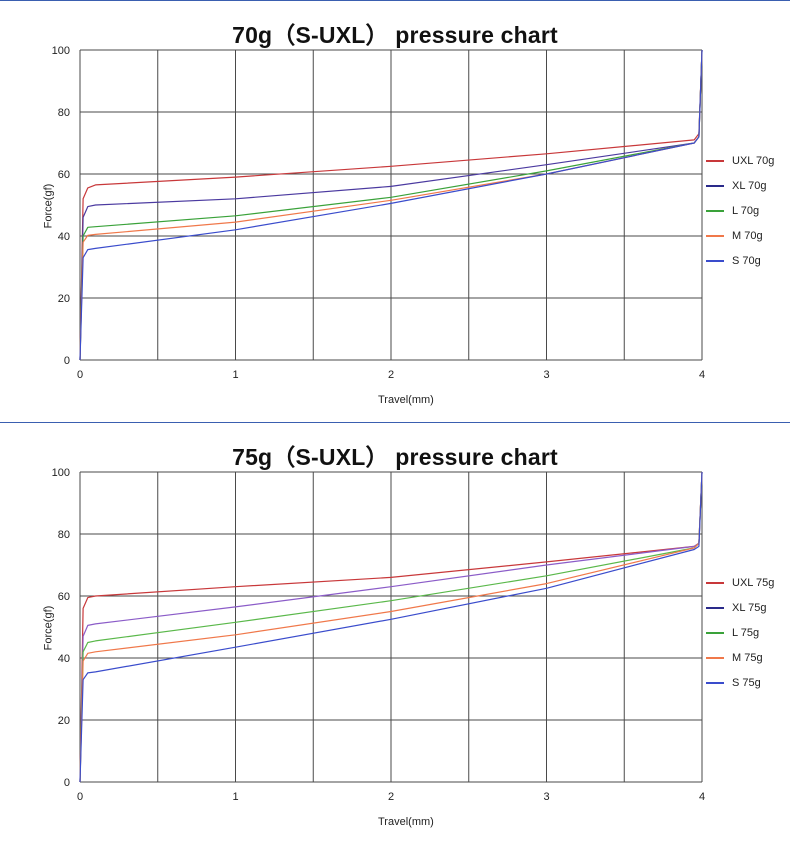 Image resolution: width=790 pixels, height=844 pixels. What do you see at coordinates (749, 185) in the screenshot?
I see `legend-label: XL 70g` at bounding box center [749, 185].